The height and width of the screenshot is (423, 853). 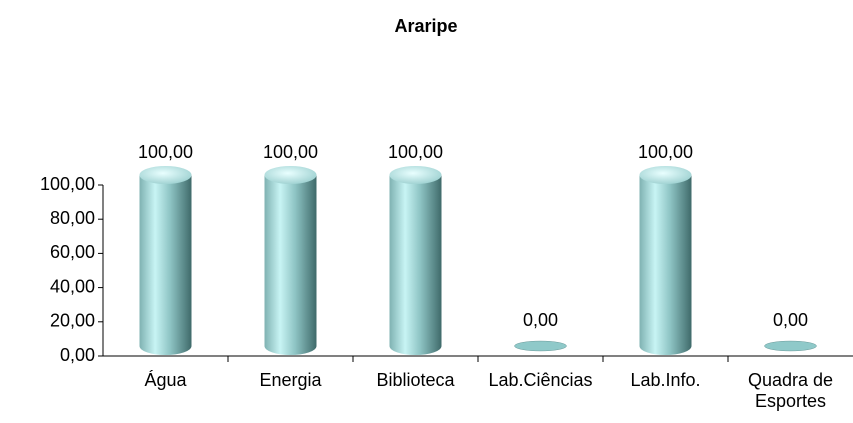 I want to click on x-tick-label: Biblioteca, so click(x=415, y=380).